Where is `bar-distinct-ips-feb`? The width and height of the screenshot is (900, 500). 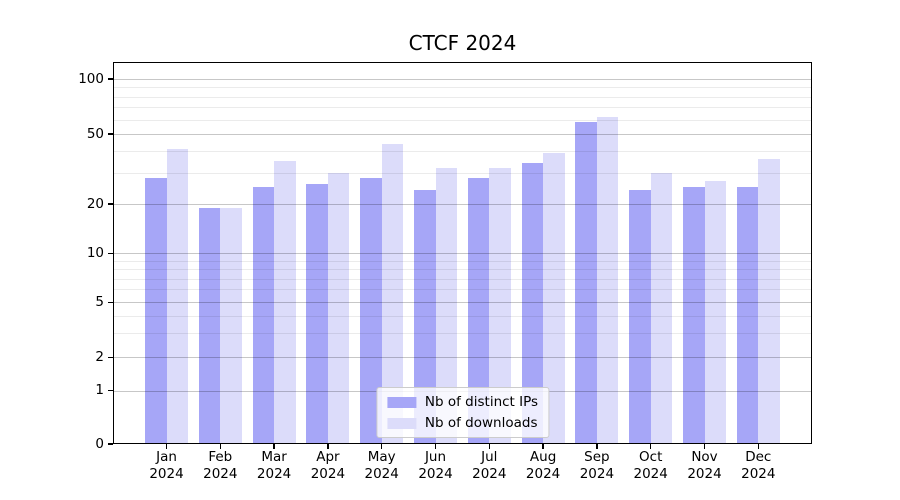
bar-distinct-ips-feb is located at coordinates (209, 325).